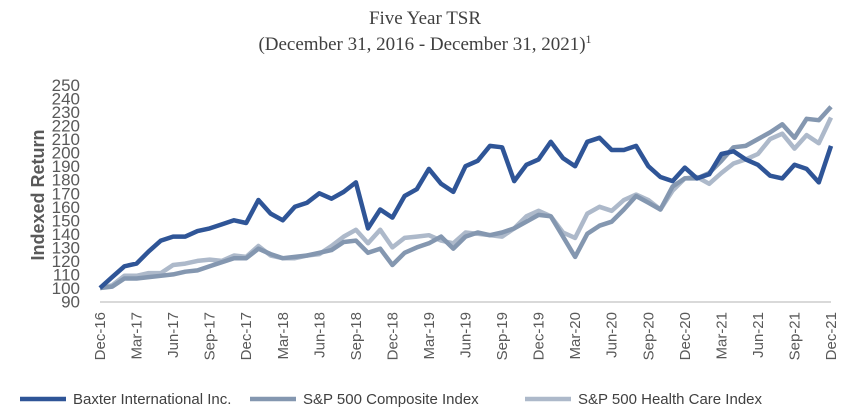 The image size is (851, 418). I want to click on y-tick-label: 180, so click(66, 180).